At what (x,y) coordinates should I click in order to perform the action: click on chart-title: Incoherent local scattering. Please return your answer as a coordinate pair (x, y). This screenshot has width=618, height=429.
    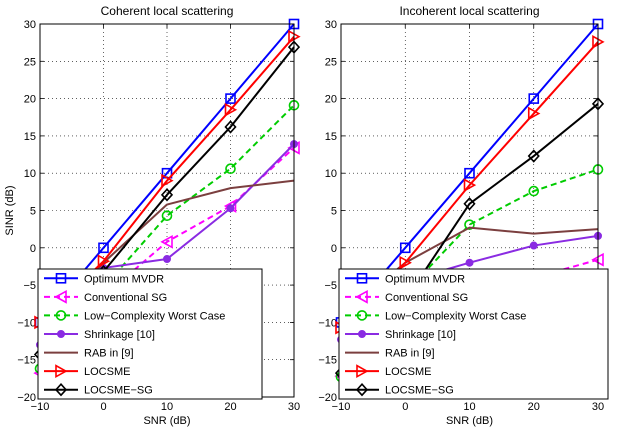
    Looking at the image, I should click on (469, 11).